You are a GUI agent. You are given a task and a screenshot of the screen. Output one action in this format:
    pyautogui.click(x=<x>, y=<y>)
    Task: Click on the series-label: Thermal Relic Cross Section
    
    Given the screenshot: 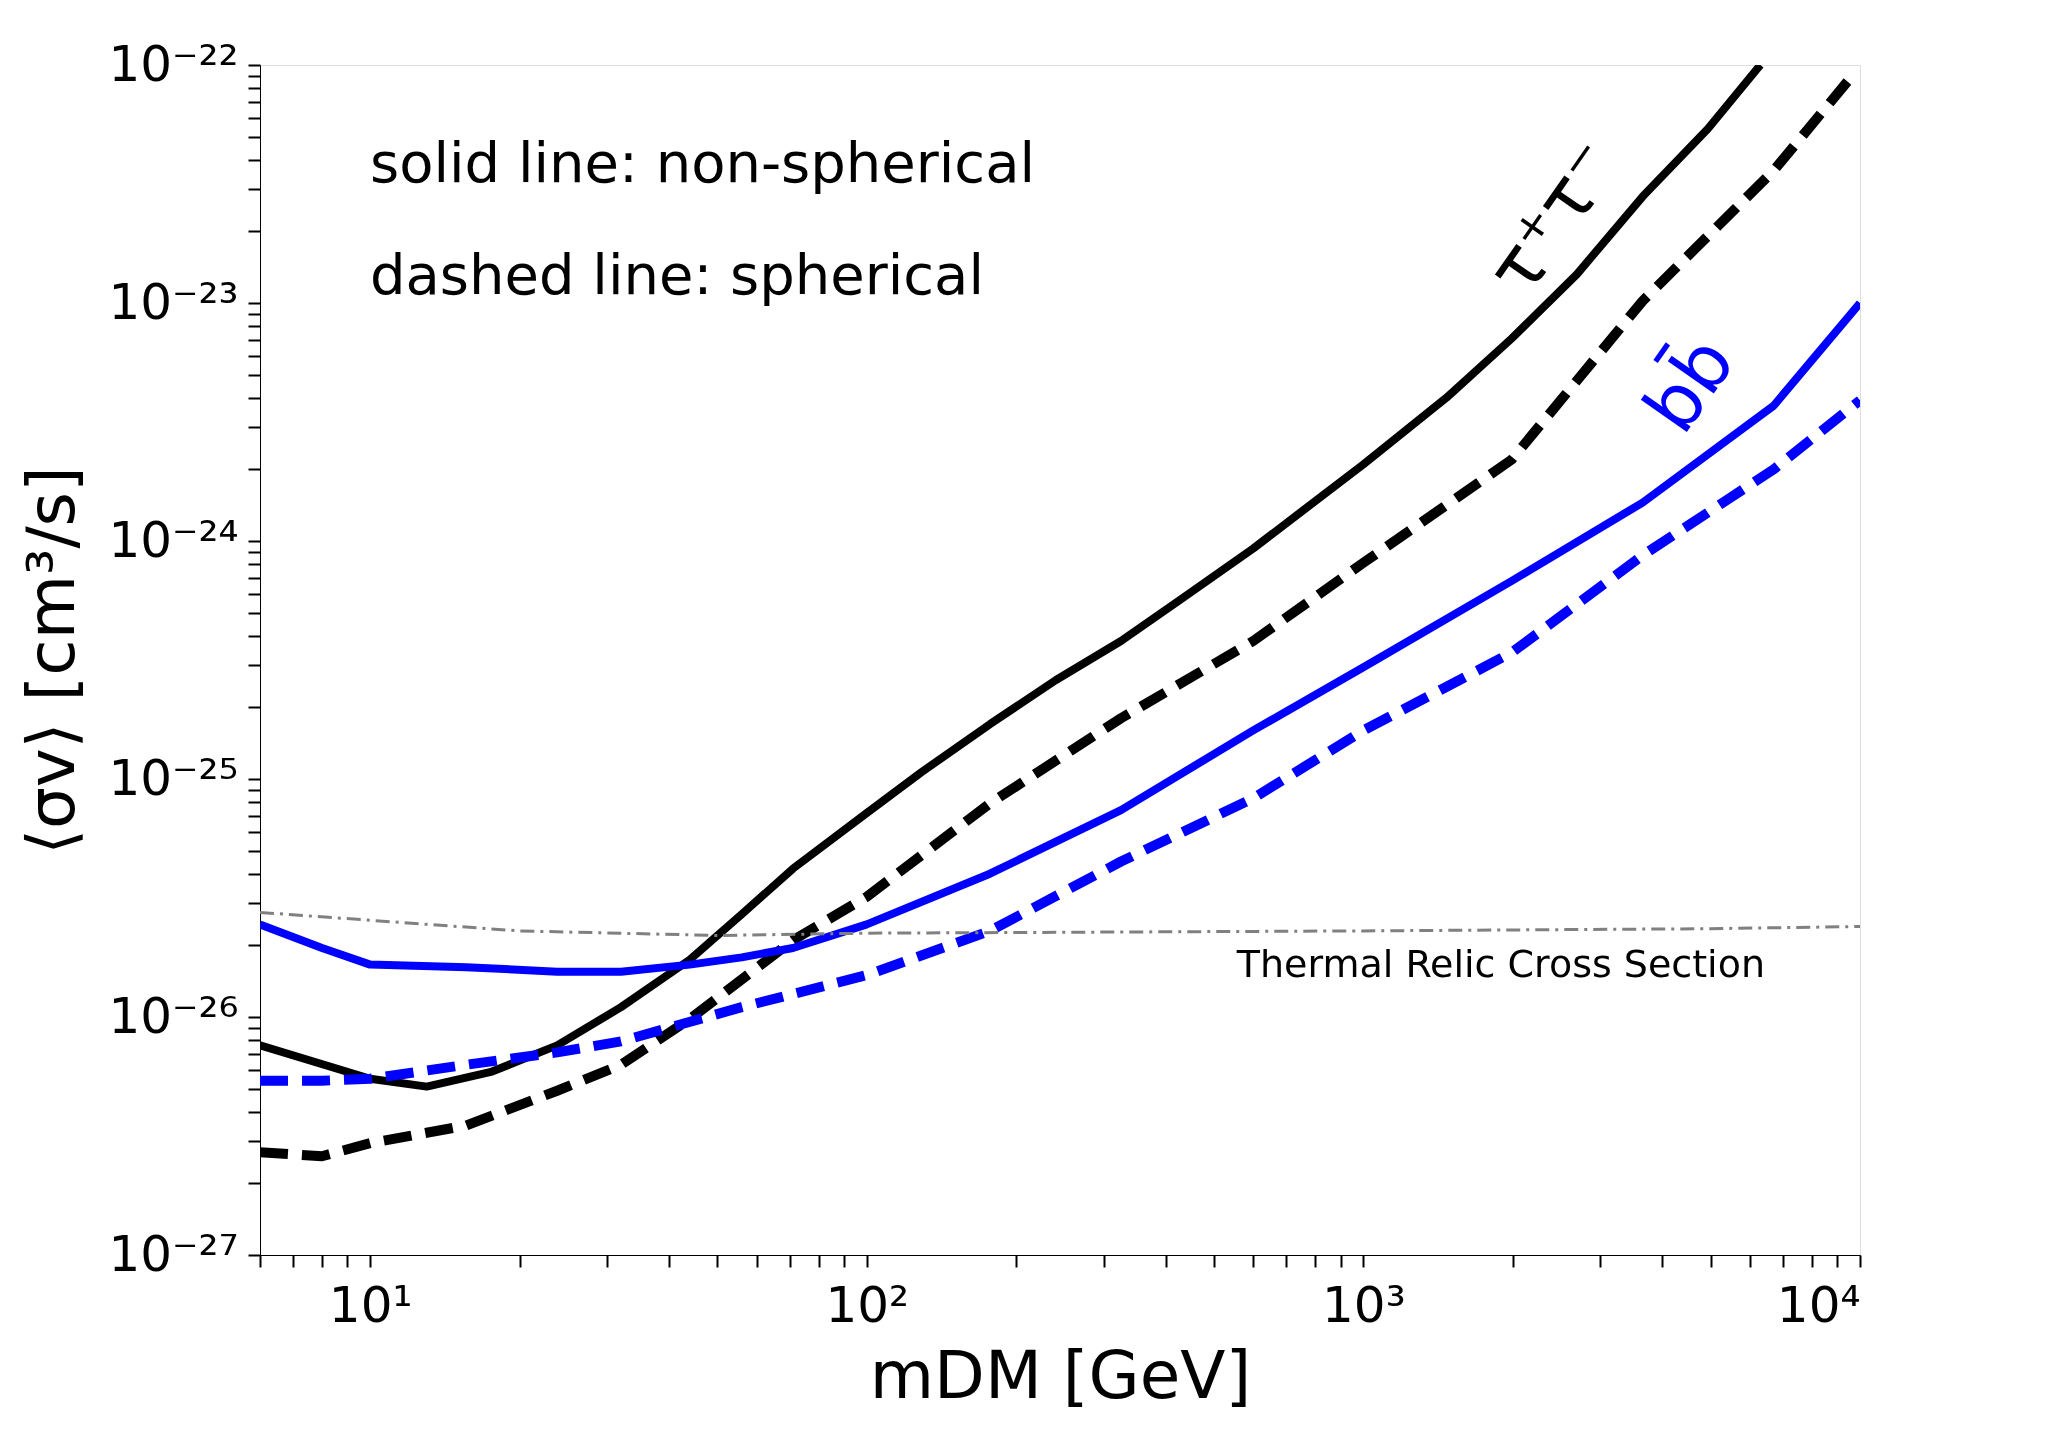 What is the action you would take?
    pyautogui.click(x=1500, y=963)
    